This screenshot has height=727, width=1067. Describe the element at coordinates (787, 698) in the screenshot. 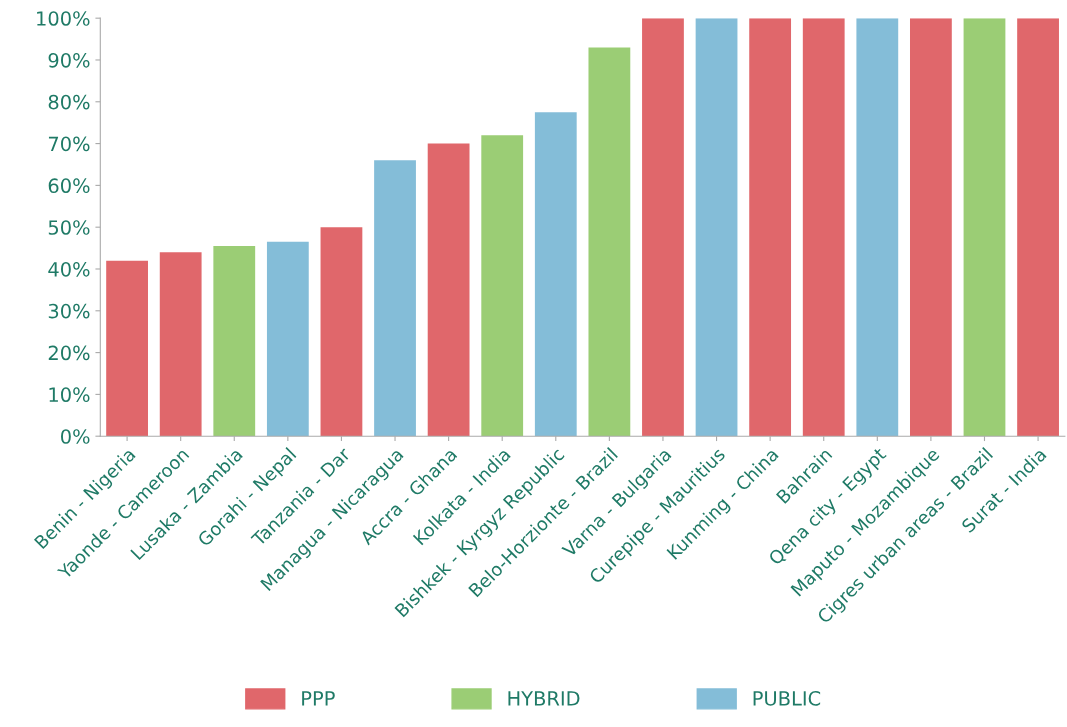

I see `legend-label: PUBLIC` at that location.